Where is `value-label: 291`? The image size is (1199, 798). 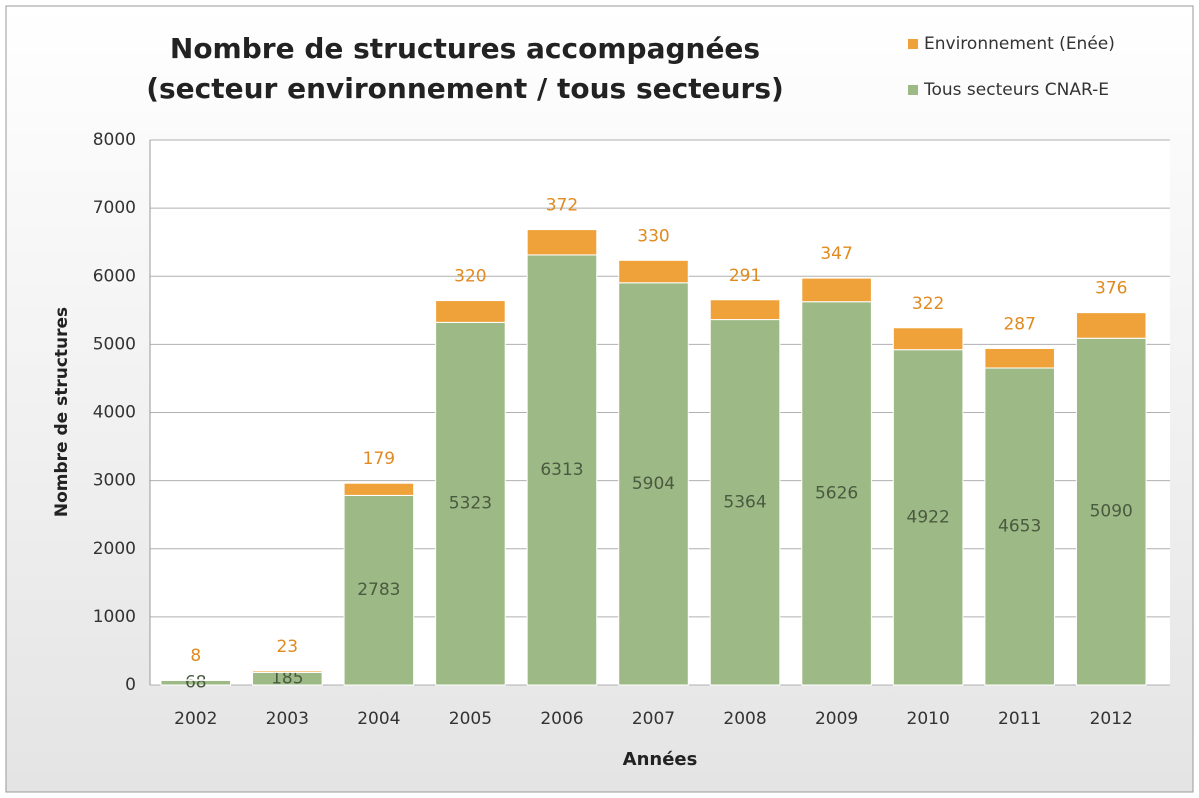 value-label: 291 is located at coordinates (745, 276).